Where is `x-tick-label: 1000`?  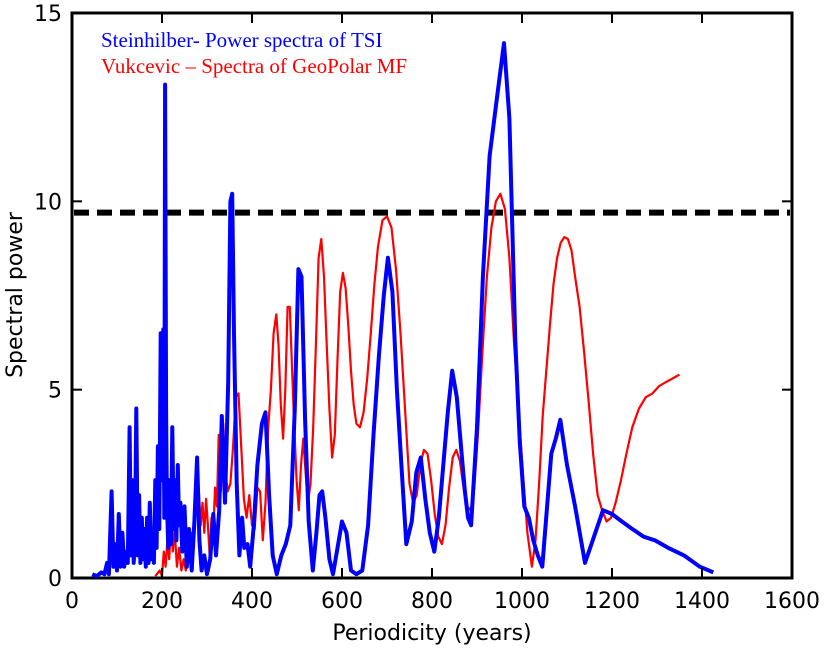 x-tick-label: 1000 is located at coordinates (522, 601).